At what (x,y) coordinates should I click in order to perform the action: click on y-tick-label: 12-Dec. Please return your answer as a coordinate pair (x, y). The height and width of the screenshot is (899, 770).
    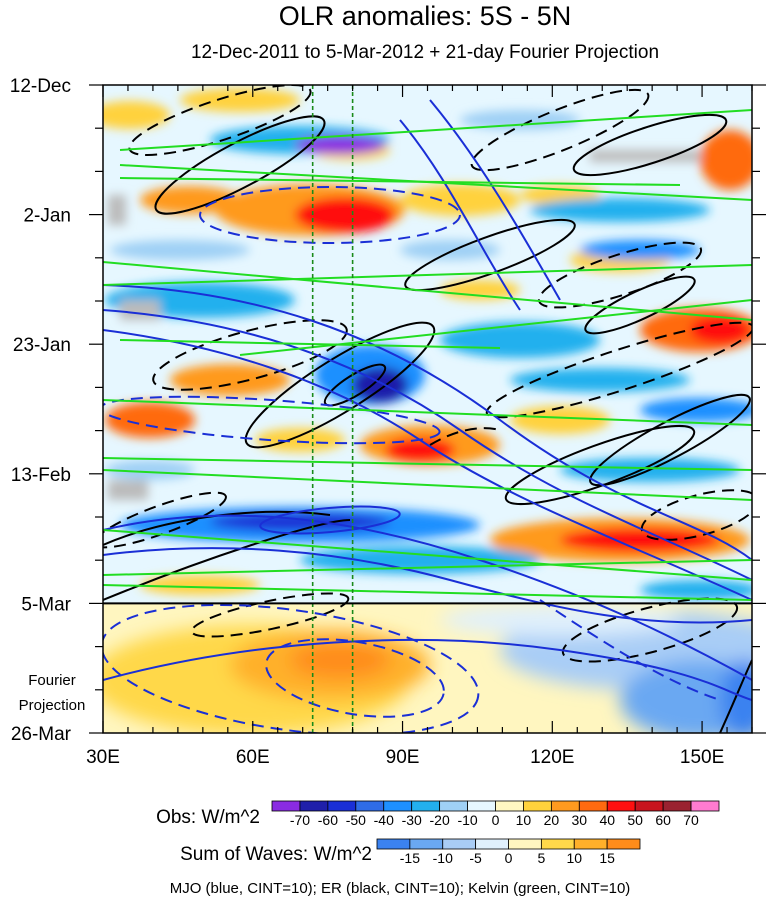
    Looking at the image, I should click on (40, 86).